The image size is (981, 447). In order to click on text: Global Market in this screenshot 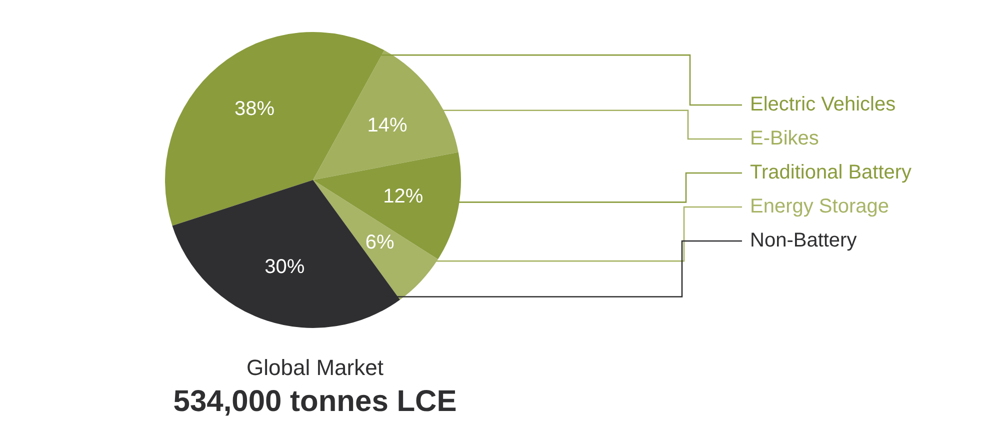, I will do `click(315, 368)`.